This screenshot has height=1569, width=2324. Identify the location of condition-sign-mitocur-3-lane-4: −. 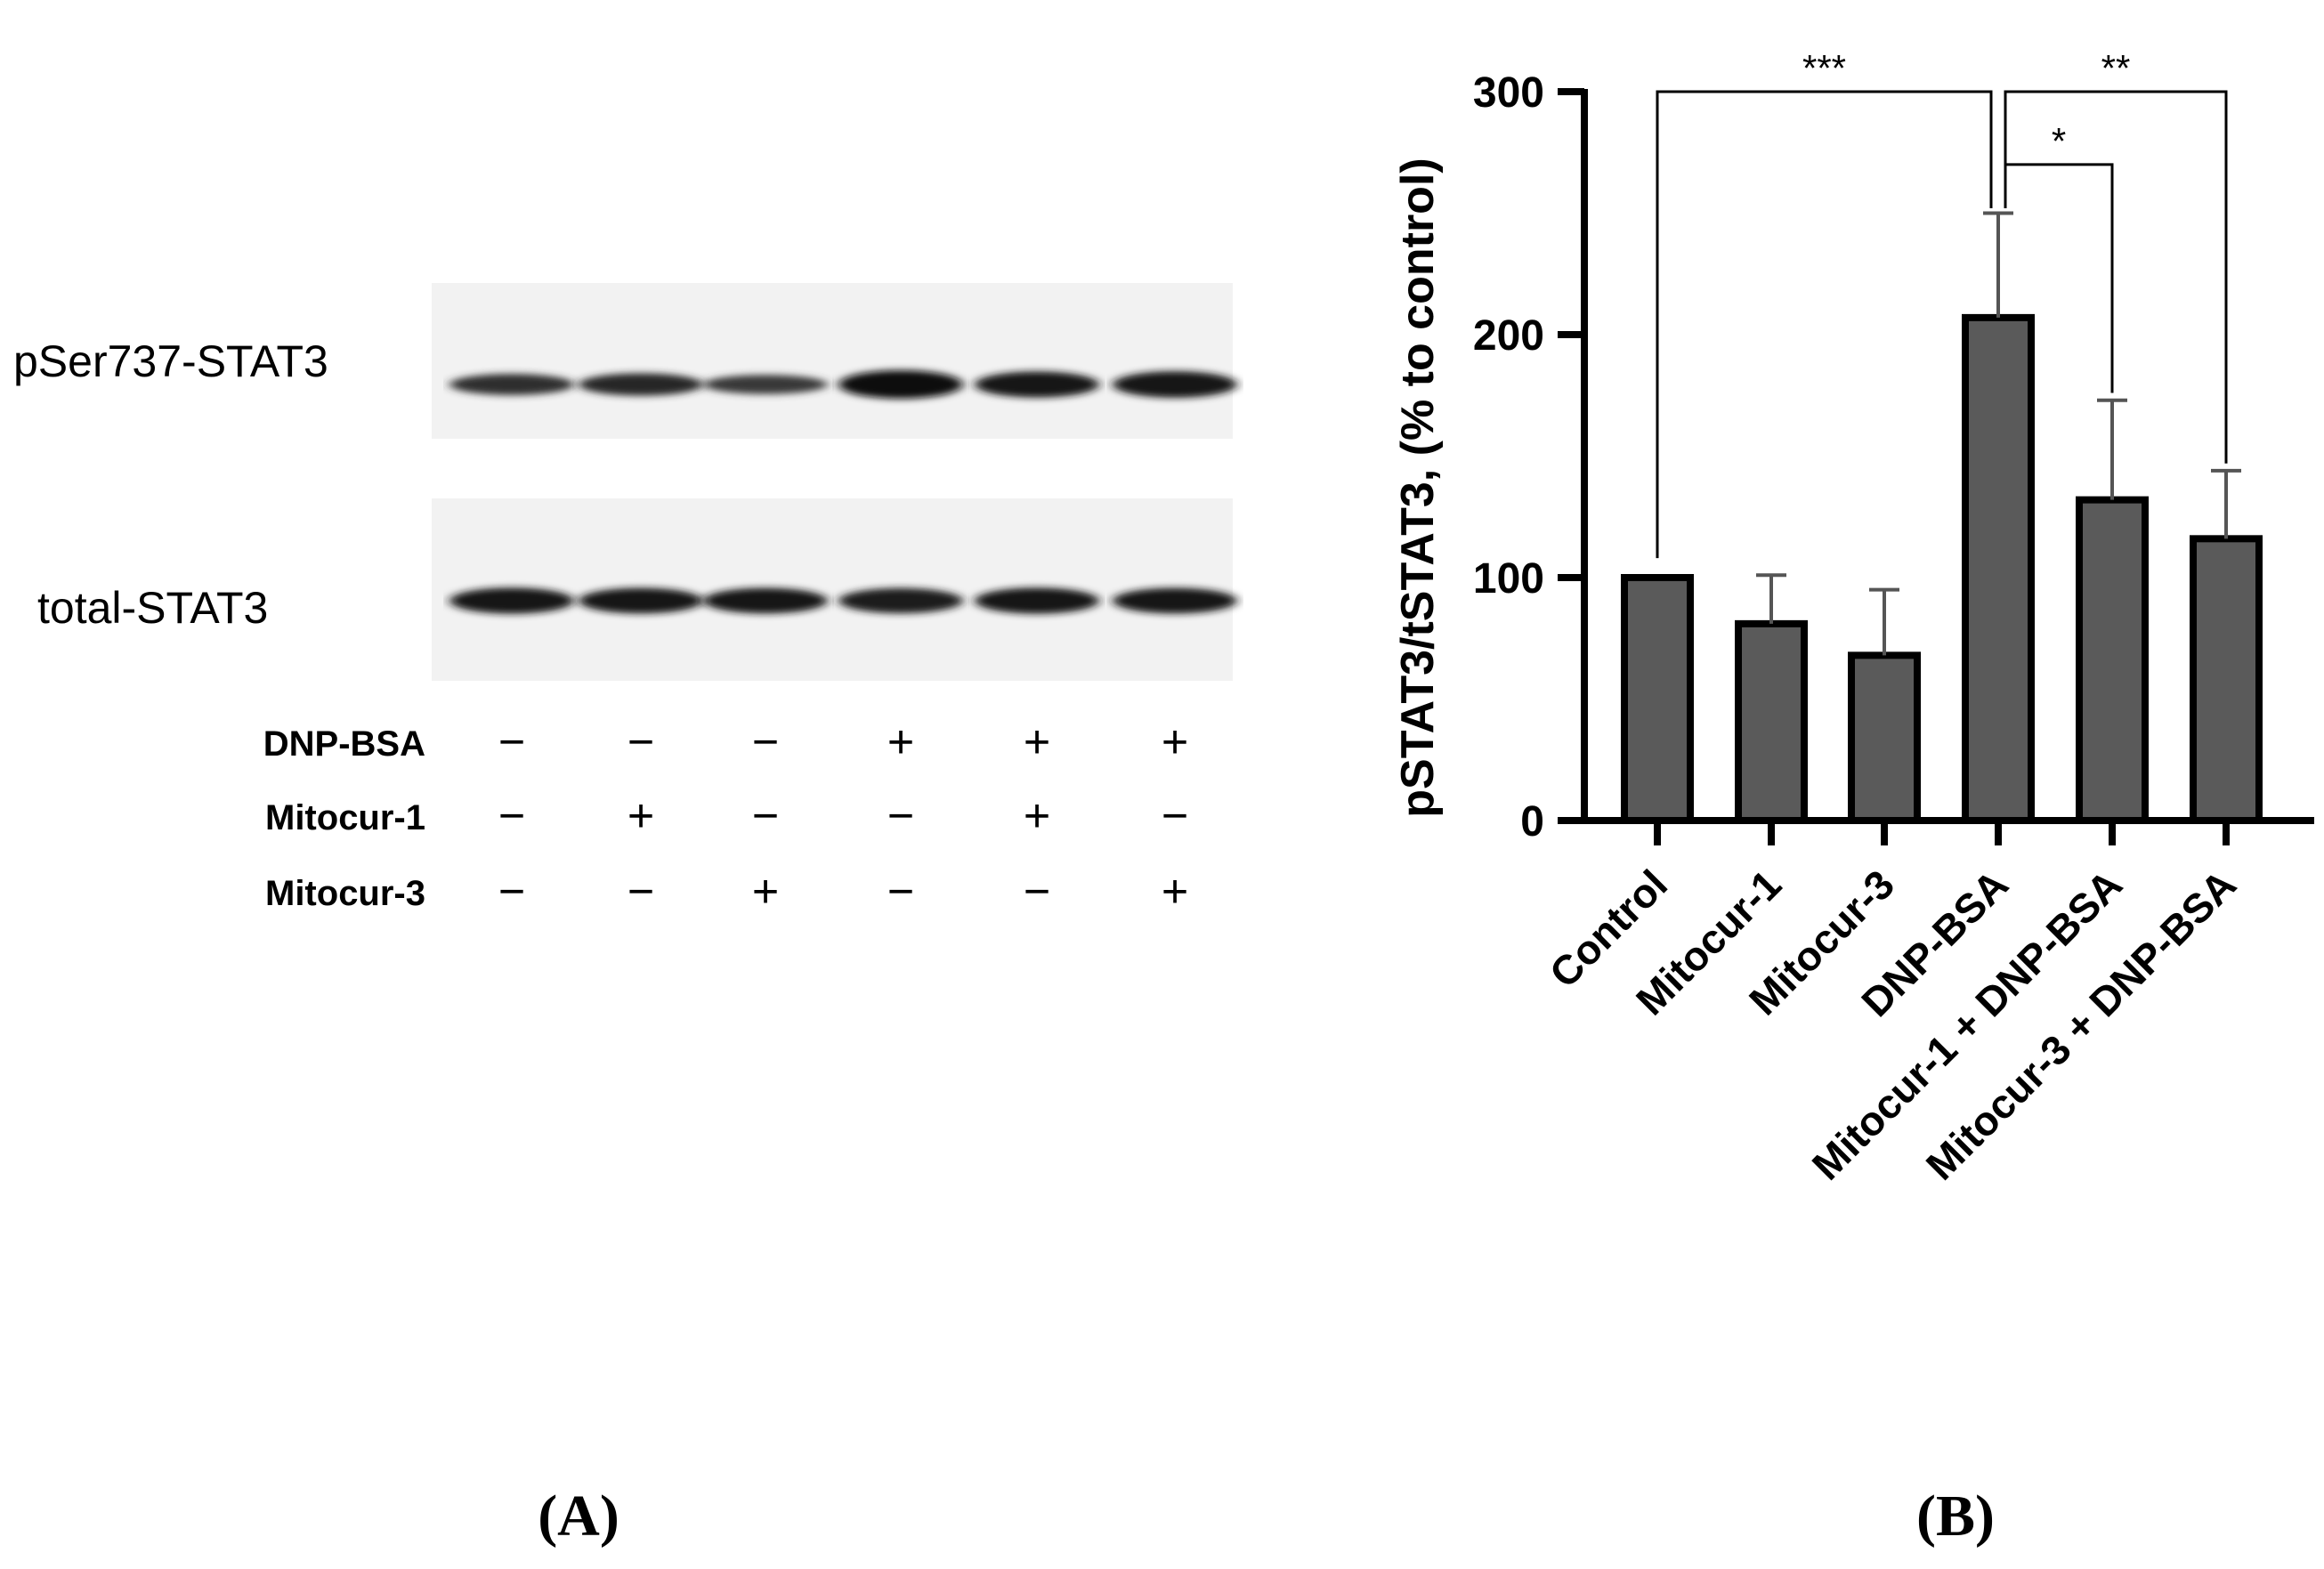
(901, 892).